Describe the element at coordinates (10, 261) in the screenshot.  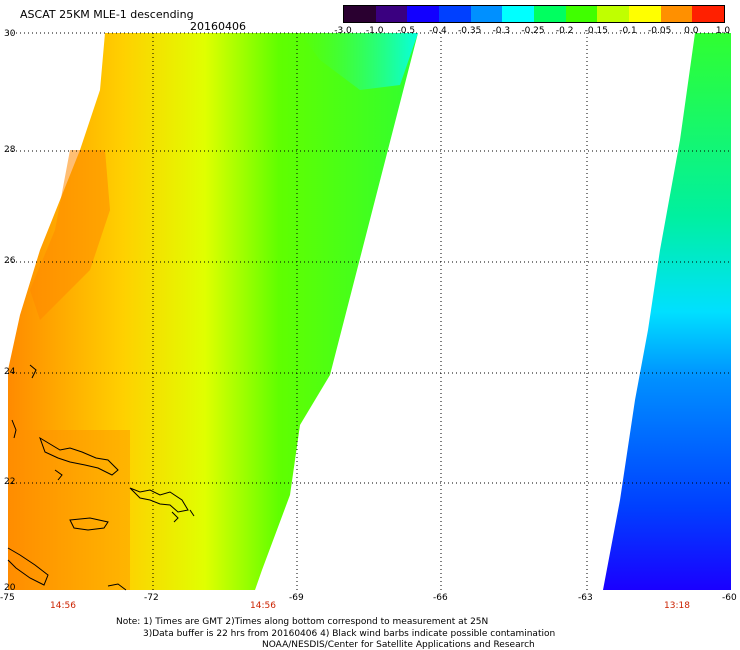
I see `lat-label-26: 26` at that location.